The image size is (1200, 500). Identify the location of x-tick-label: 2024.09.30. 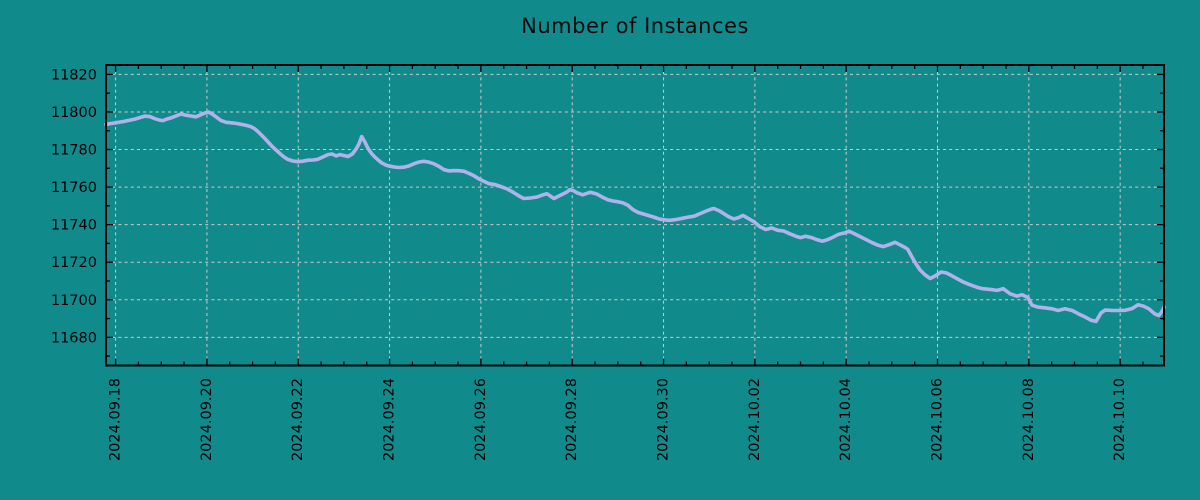
(664, 419).